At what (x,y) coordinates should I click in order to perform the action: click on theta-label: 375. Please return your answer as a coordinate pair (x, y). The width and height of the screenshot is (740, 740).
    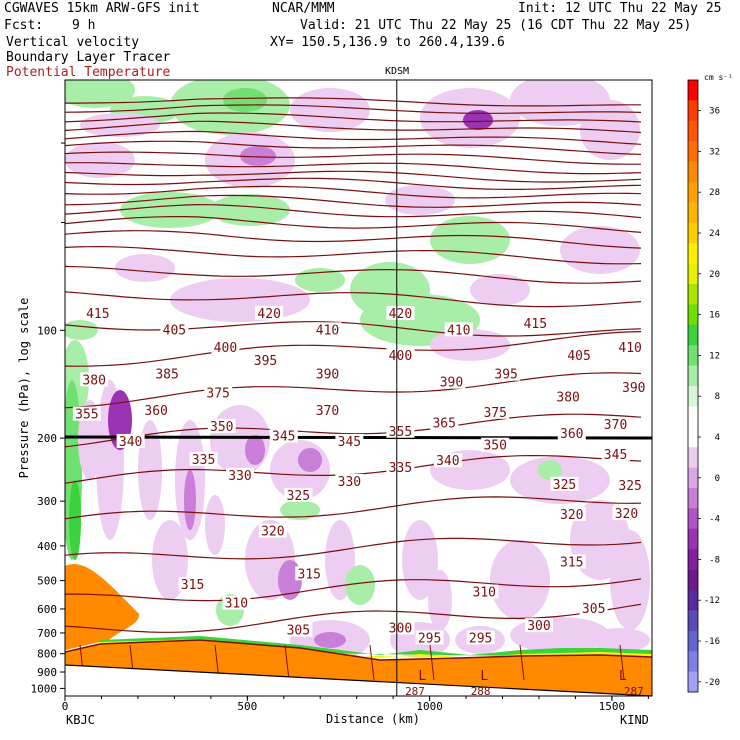
    Looking at the image, I should click on (494, 413).